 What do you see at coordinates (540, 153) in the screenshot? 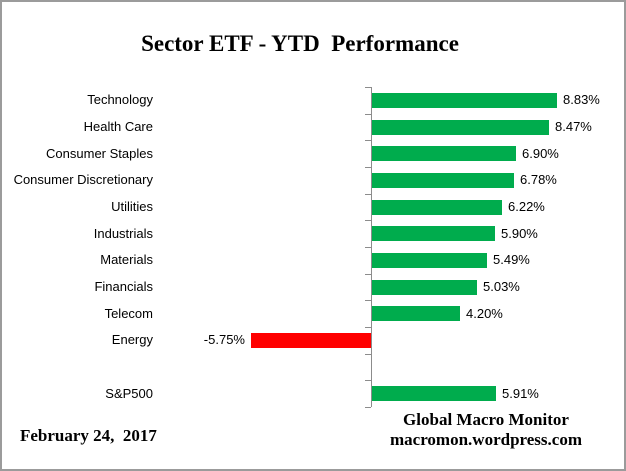
I see `value-label: 6.90%` at bounding box center [540, 153].